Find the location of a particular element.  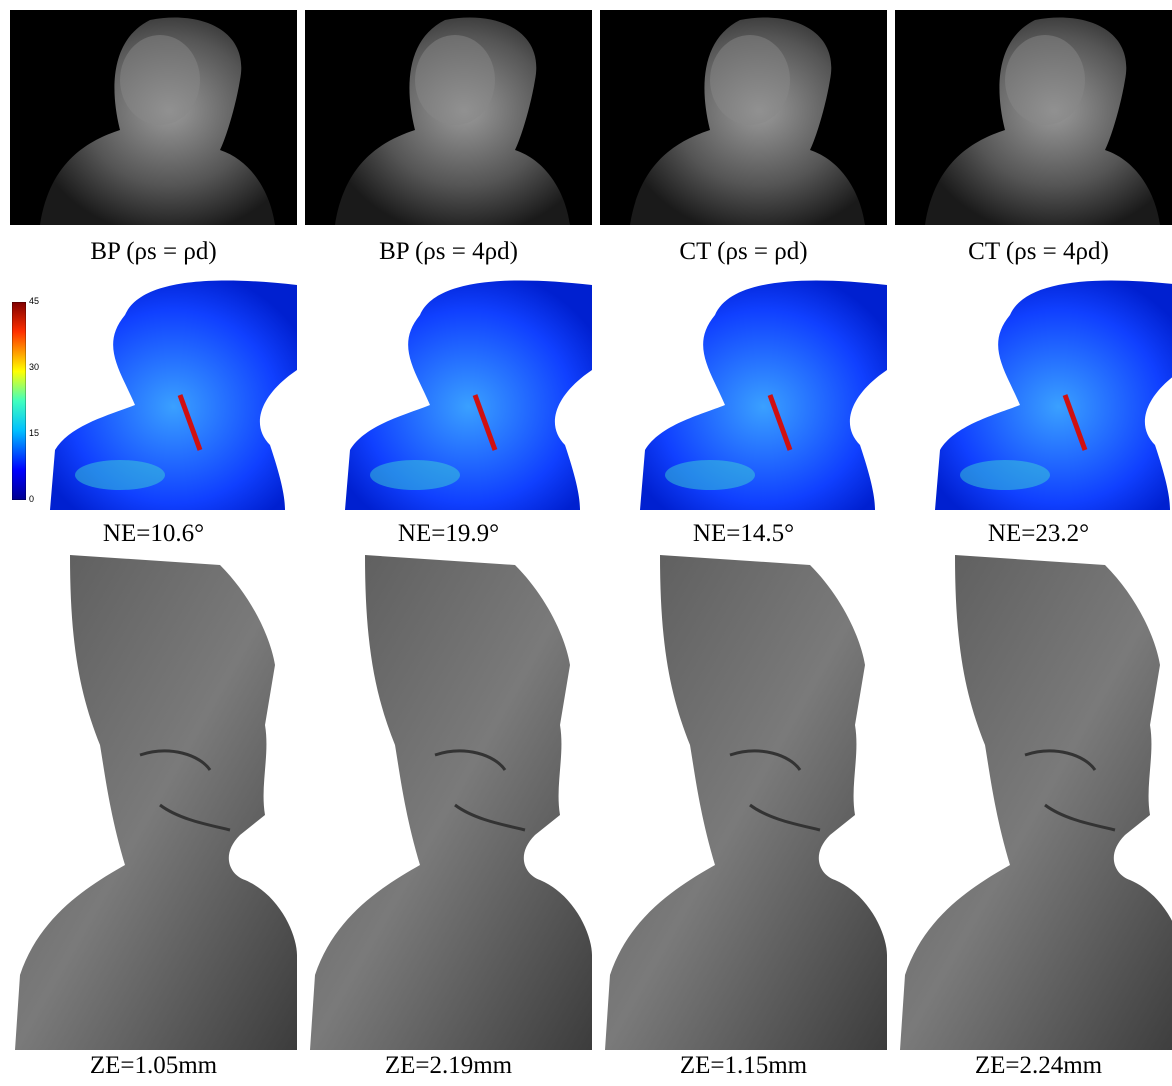

render-caption: CT (ρs = 4ρd) is located at coordinates (1038, 251).